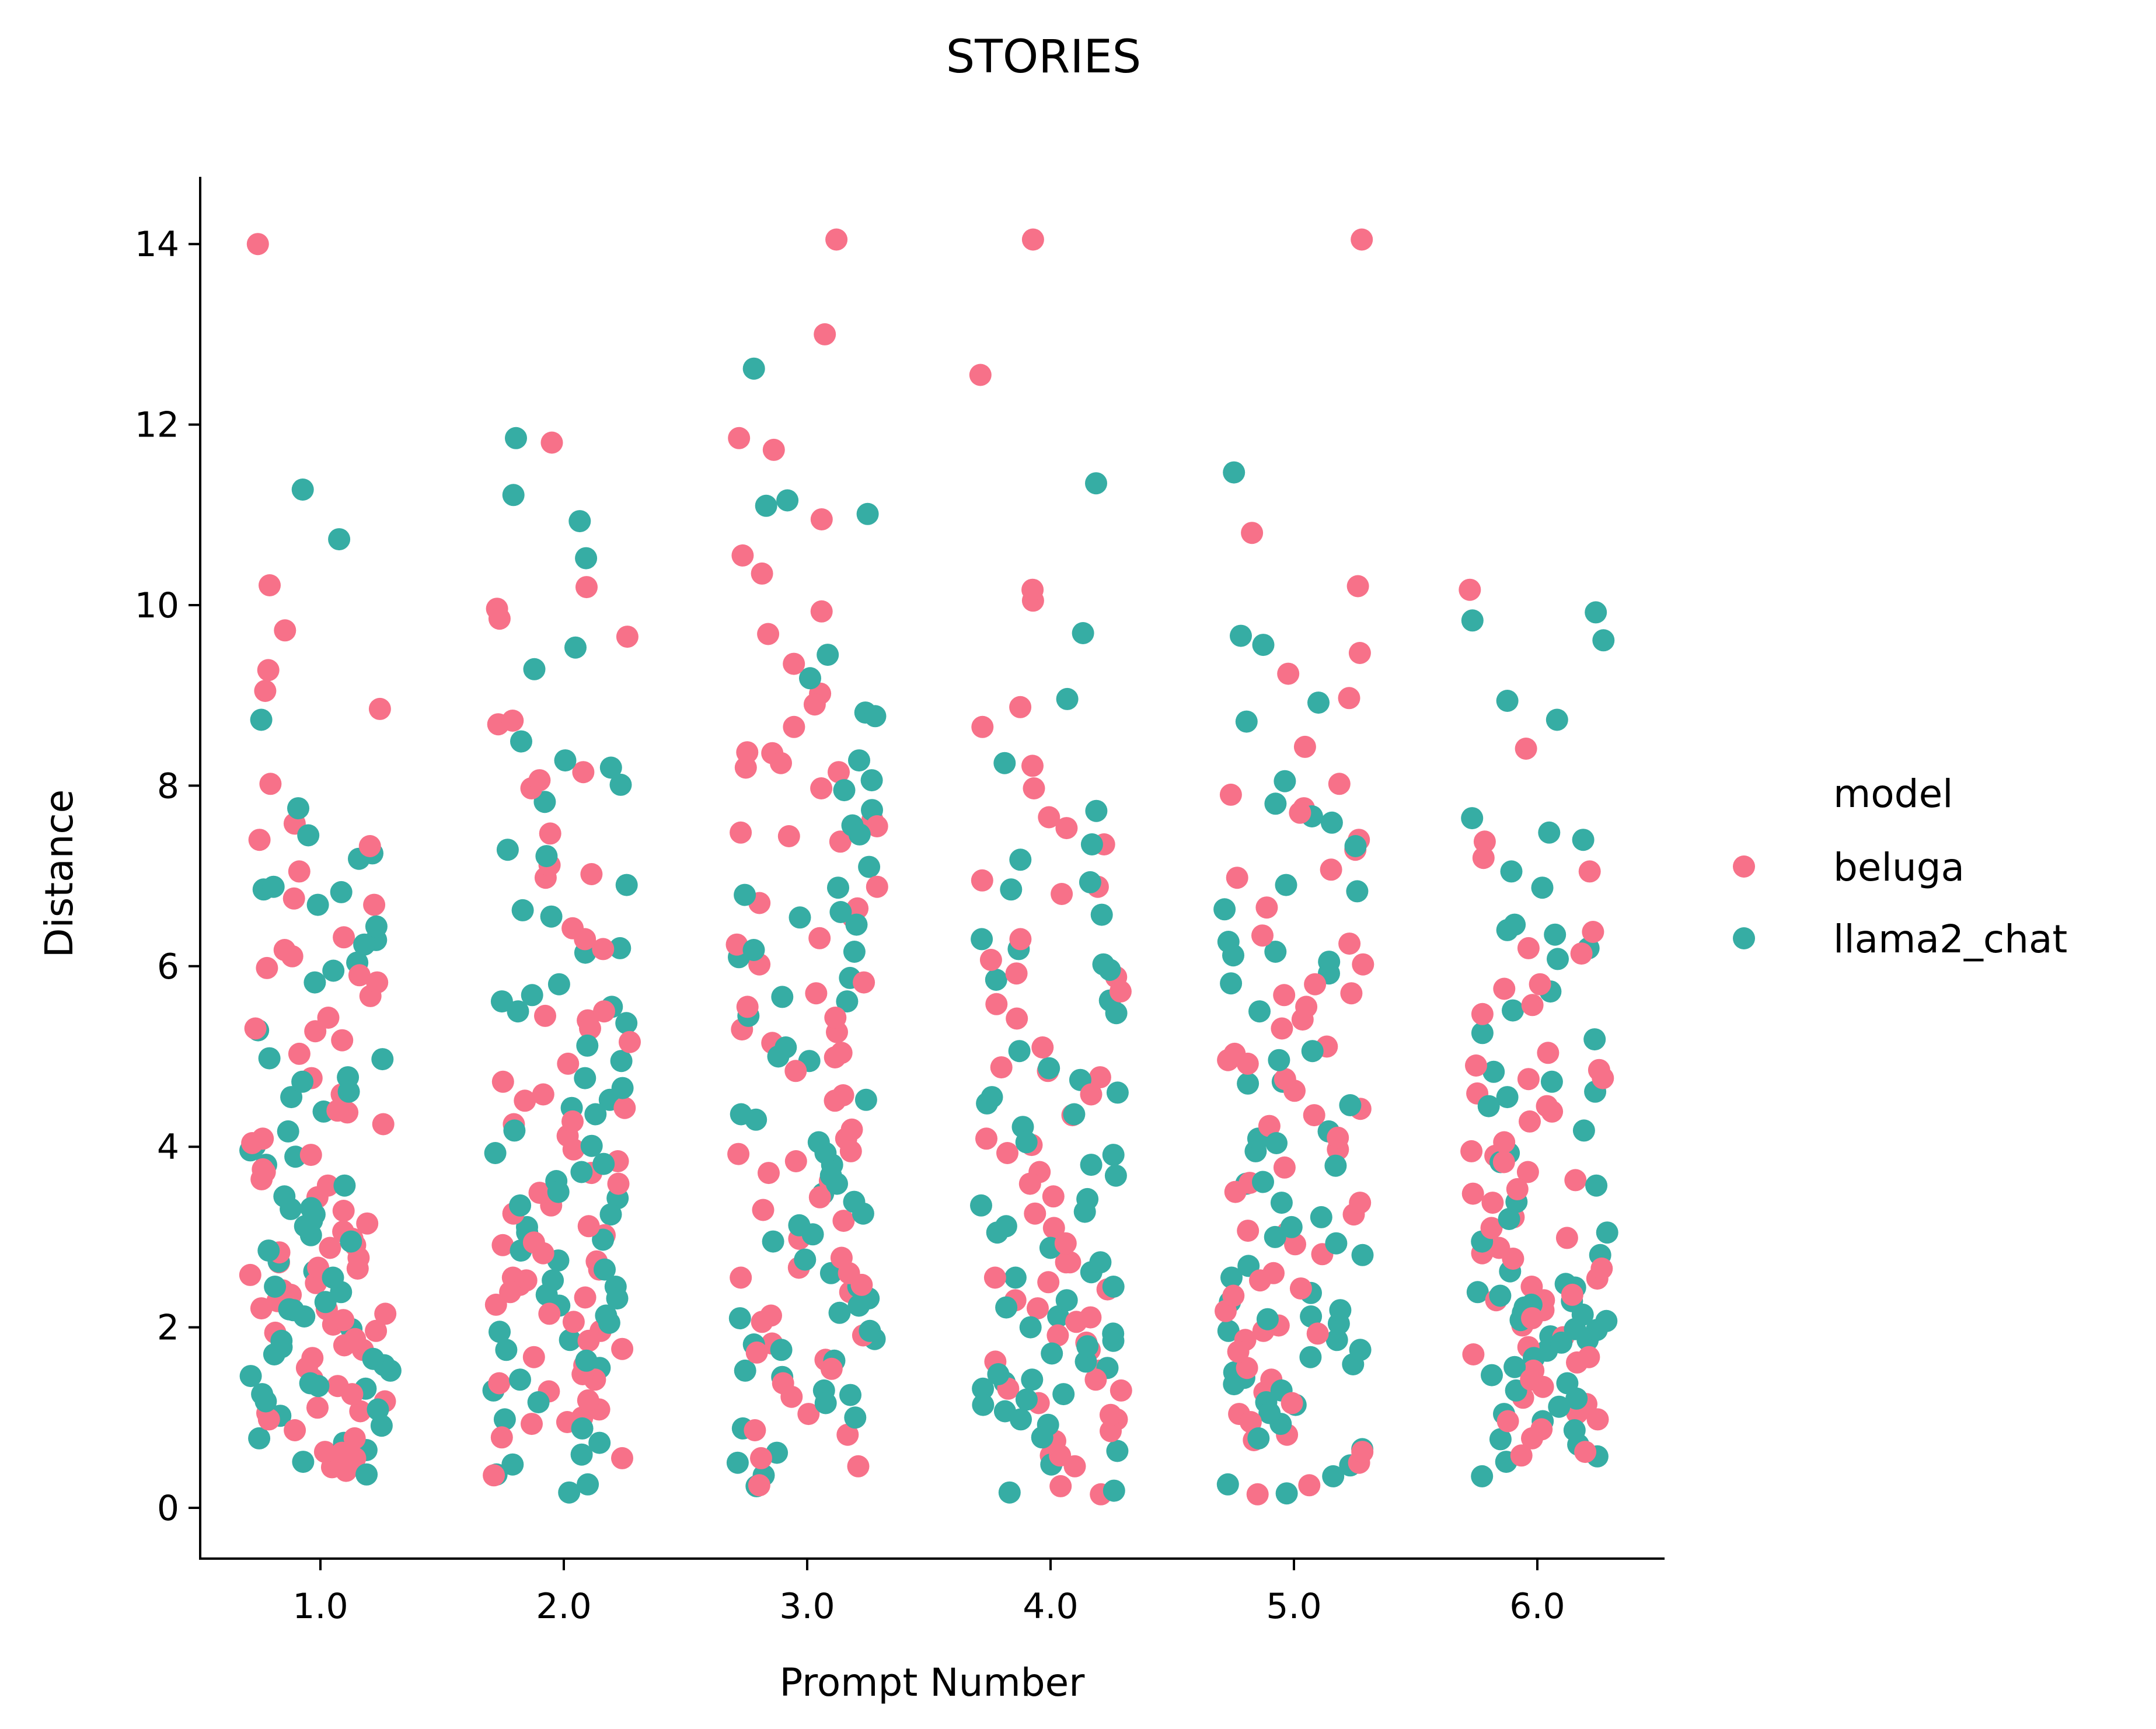  I want to click on x-tick-label: 6.0, so click(1537, 1606).